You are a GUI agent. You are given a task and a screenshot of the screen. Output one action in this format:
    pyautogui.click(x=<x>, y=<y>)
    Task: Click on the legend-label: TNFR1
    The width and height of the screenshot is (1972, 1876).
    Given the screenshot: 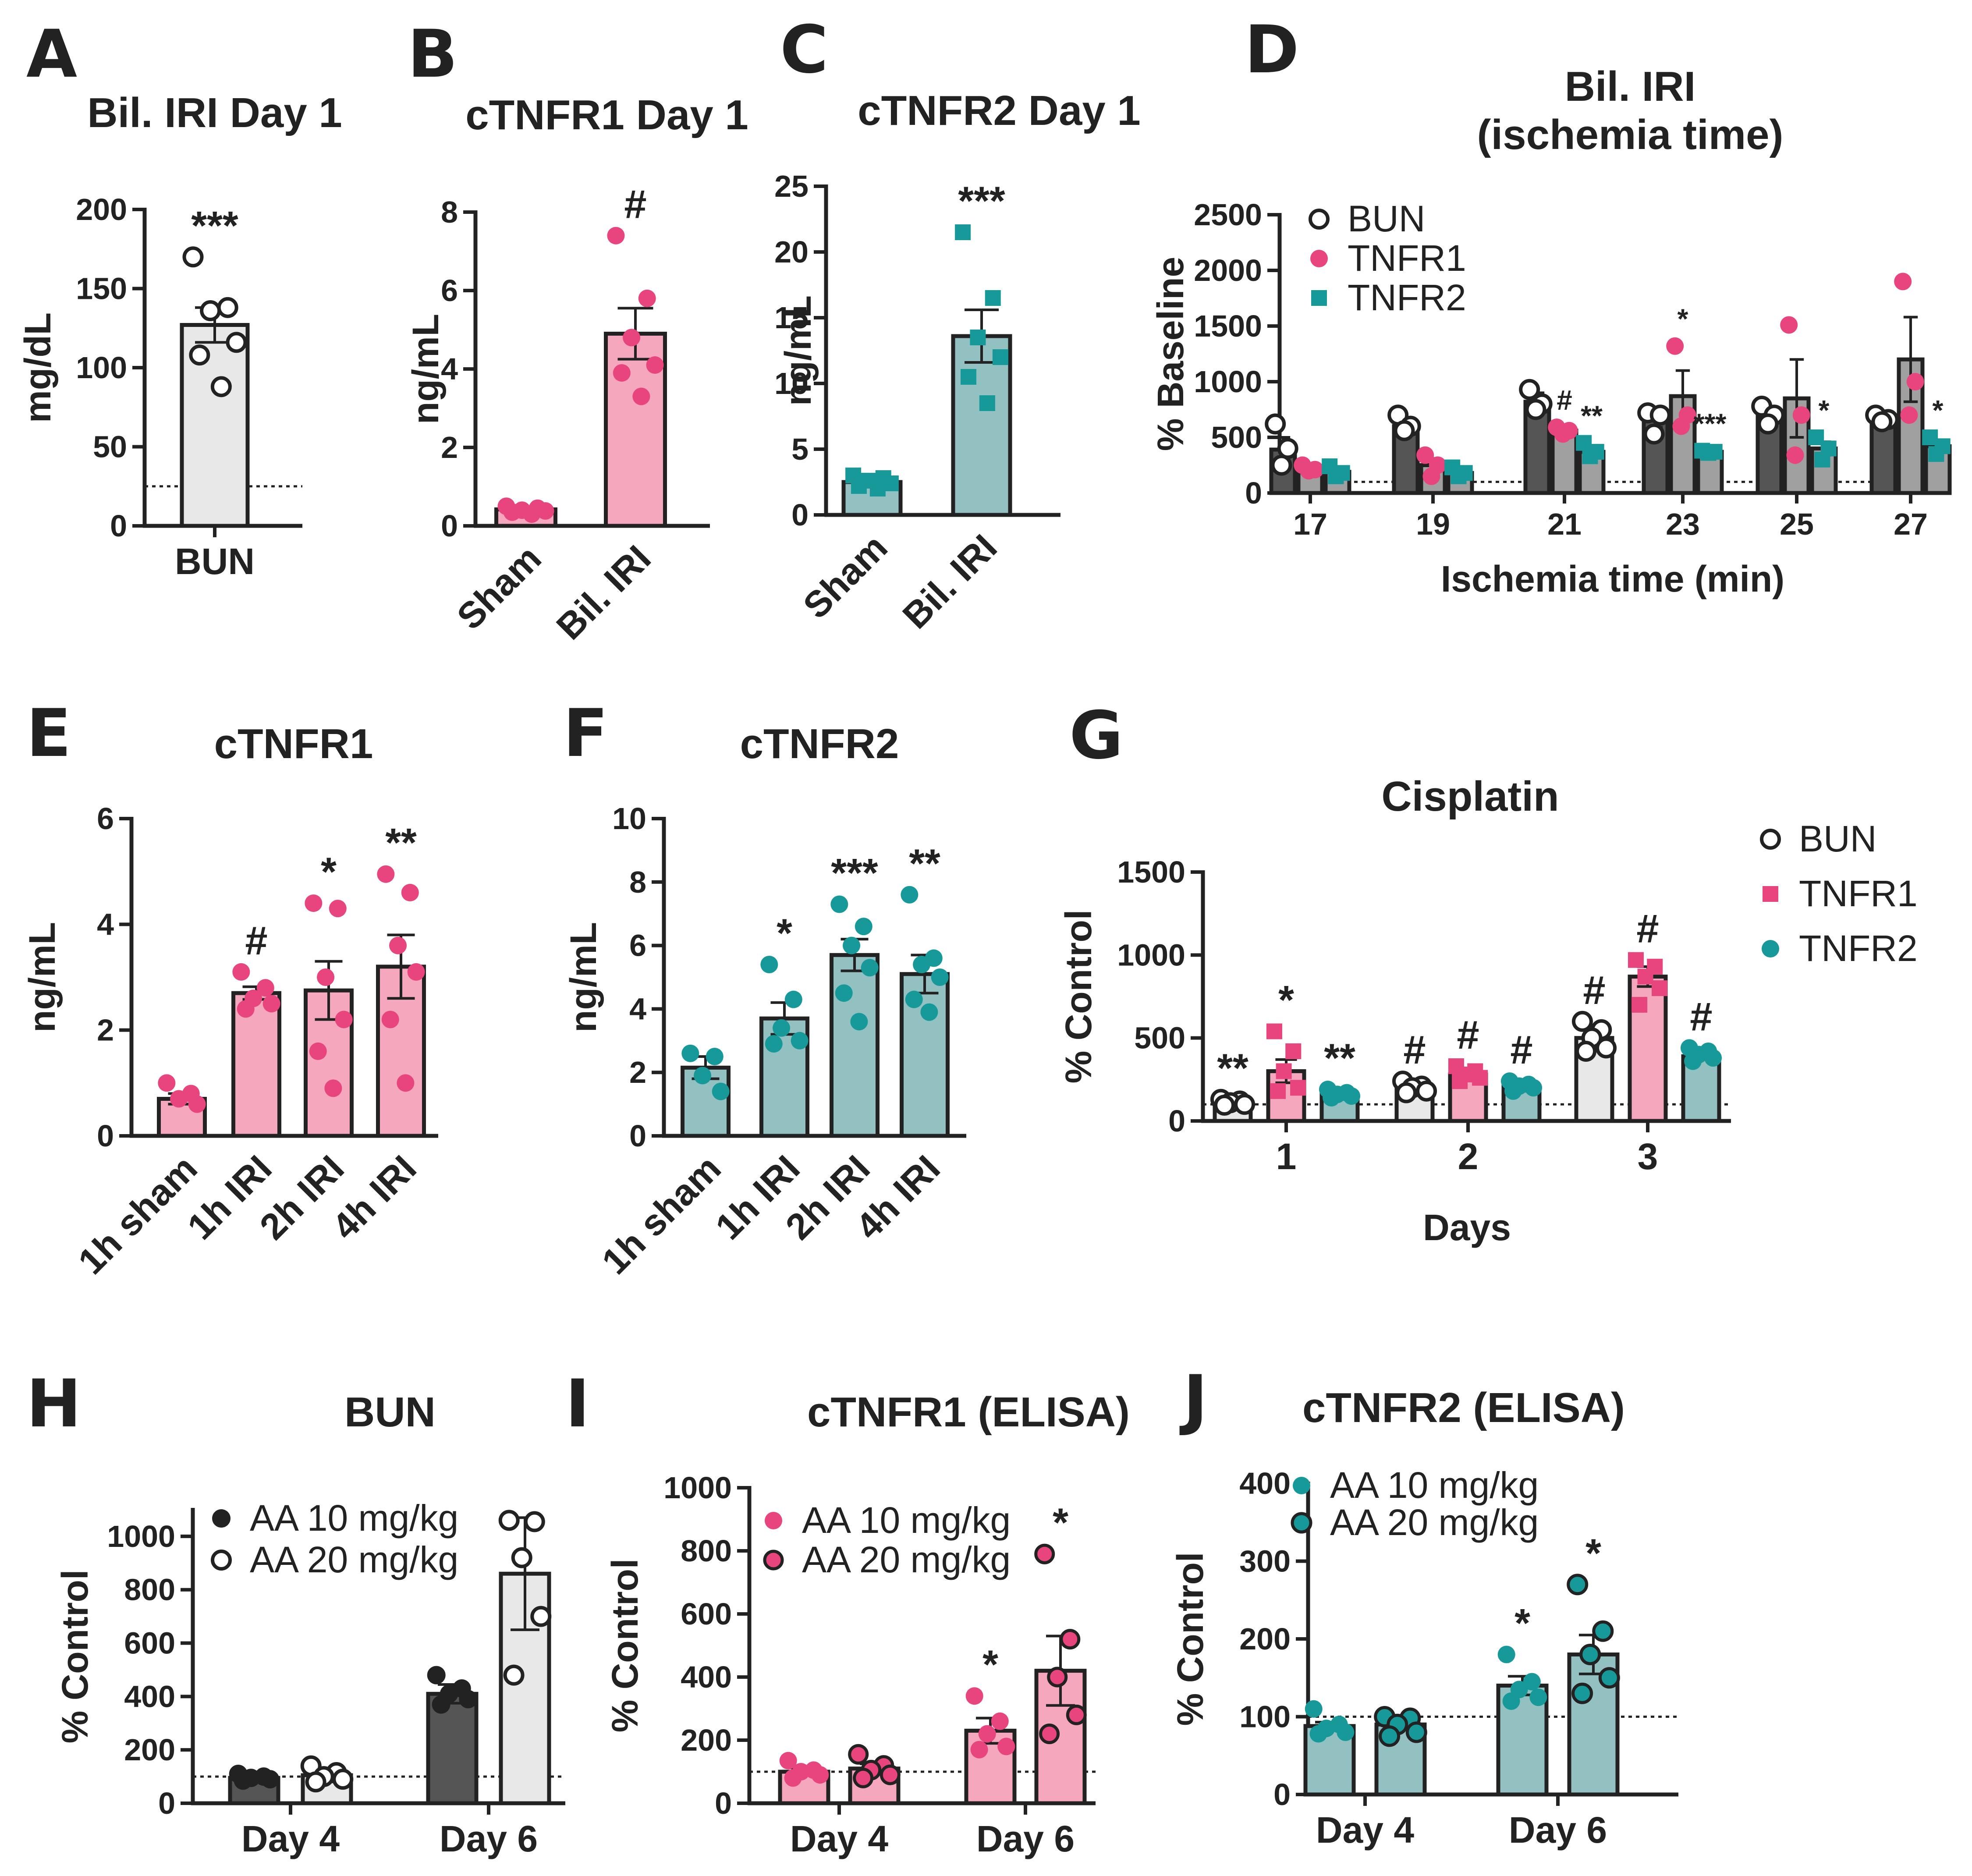 What is the action you would take?
    pyautogui.click(x=1858, y=893)
    